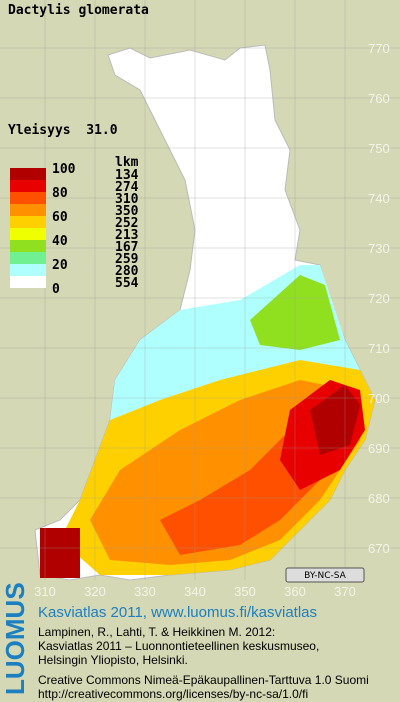 The width and height of the screenshot is (400, 702). What do you see at coordinates (113, 660) in the screenshot?
I see `citation-line: Helsingin Yliopisto, Helsinki.` at bounding box center [113, 660].